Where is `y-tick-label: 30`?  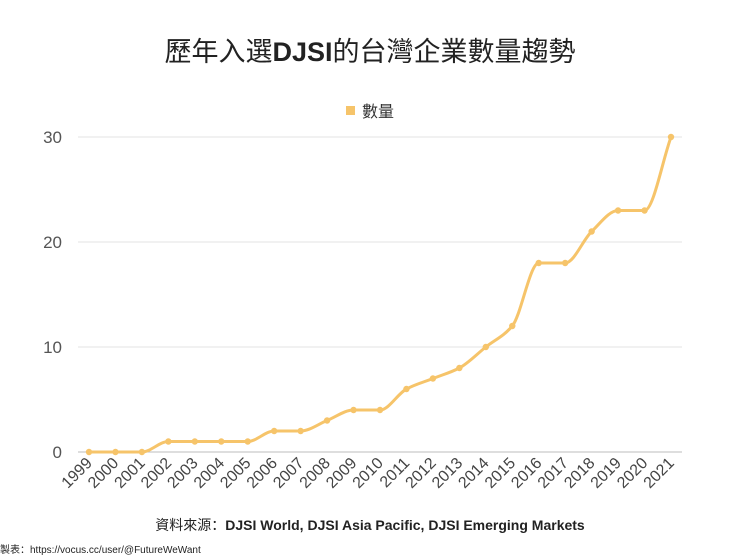
y-tick-label: 30 is located at coordinates (52, 137).